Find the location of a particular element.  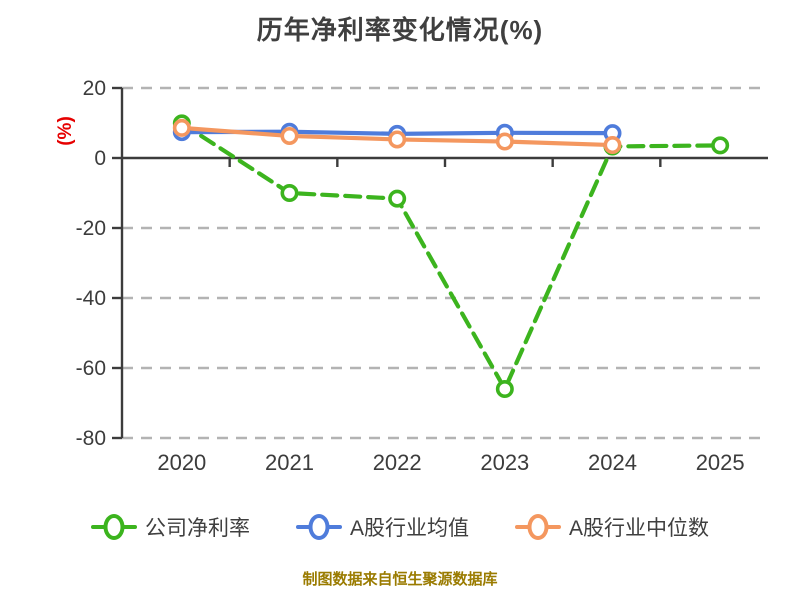

legend: 公司净利率 A股行业均值 A股行业中位数 is located at coordinates (400, 527).